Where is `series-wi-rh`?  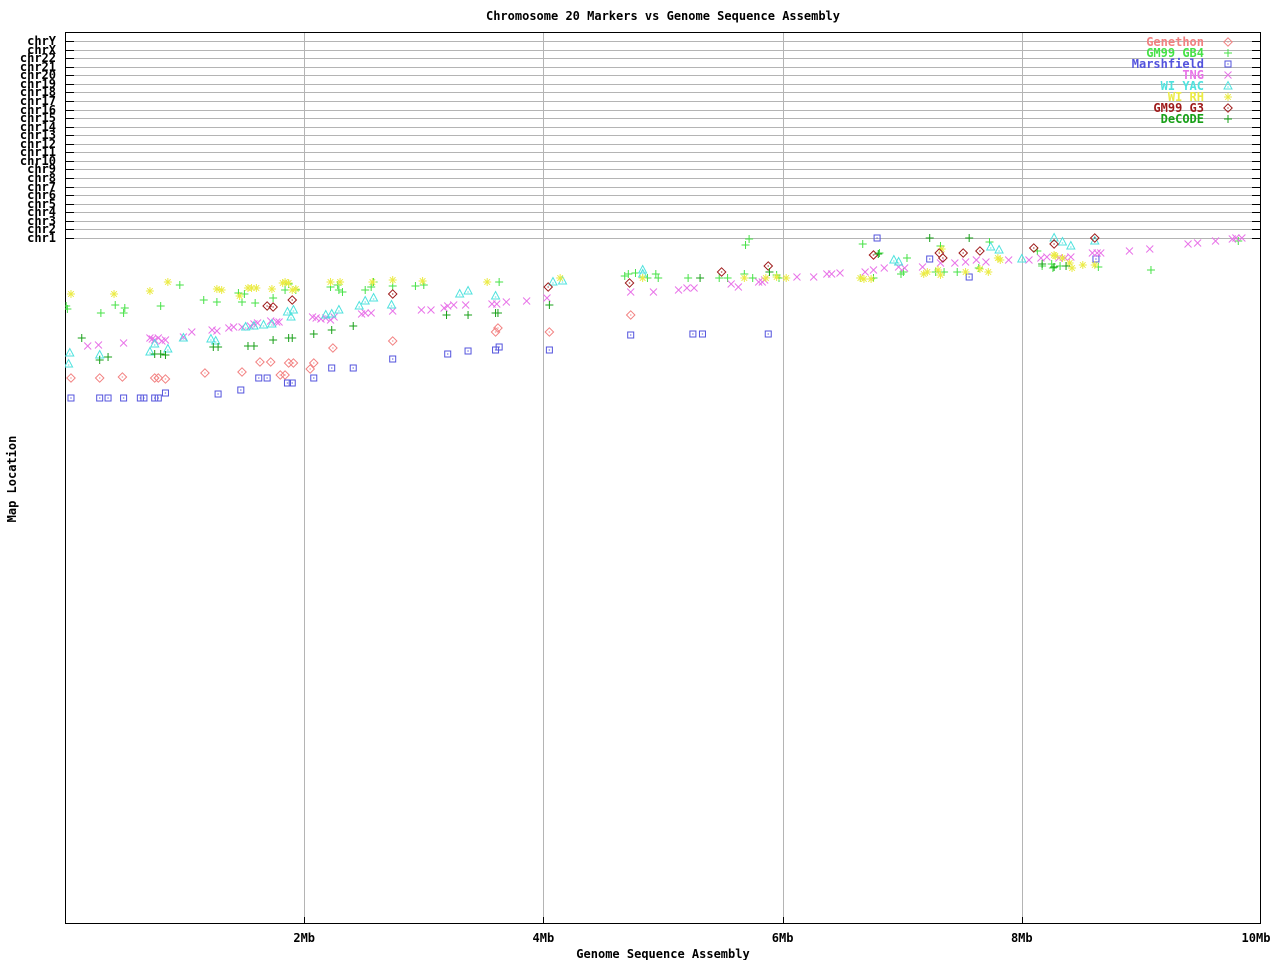
series-wi-rh is located at coordinates (582, 272).